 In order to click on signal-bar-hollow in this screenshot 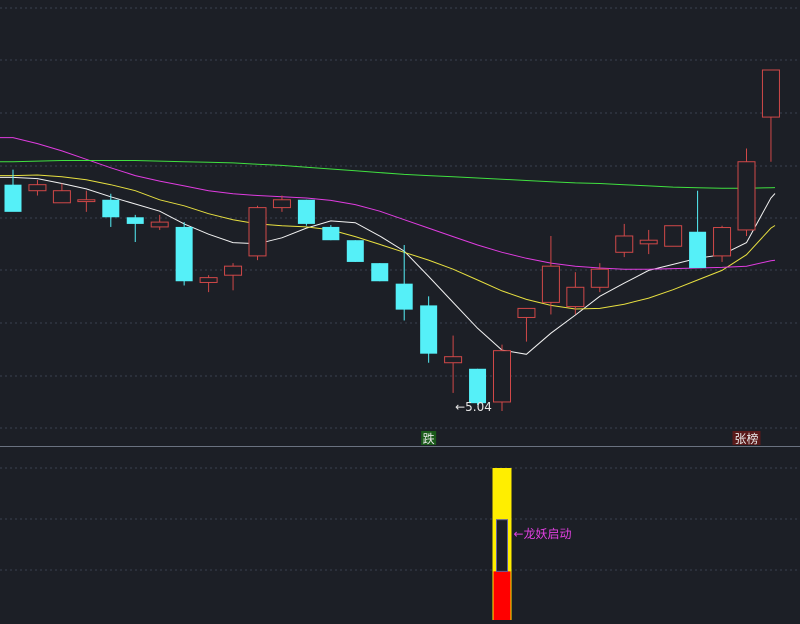, I will do `click(502, 545)`.